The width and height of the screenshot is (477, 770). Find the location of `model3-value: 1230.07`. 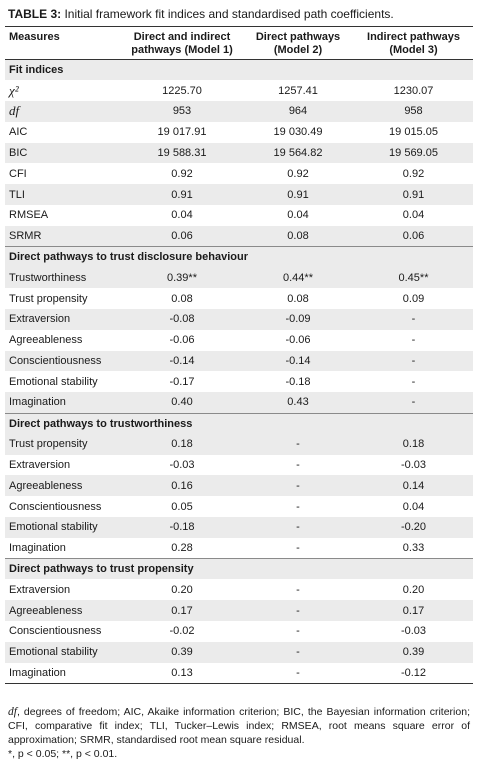

model3-value: 1230.07 is located at coordinates (413, 90).